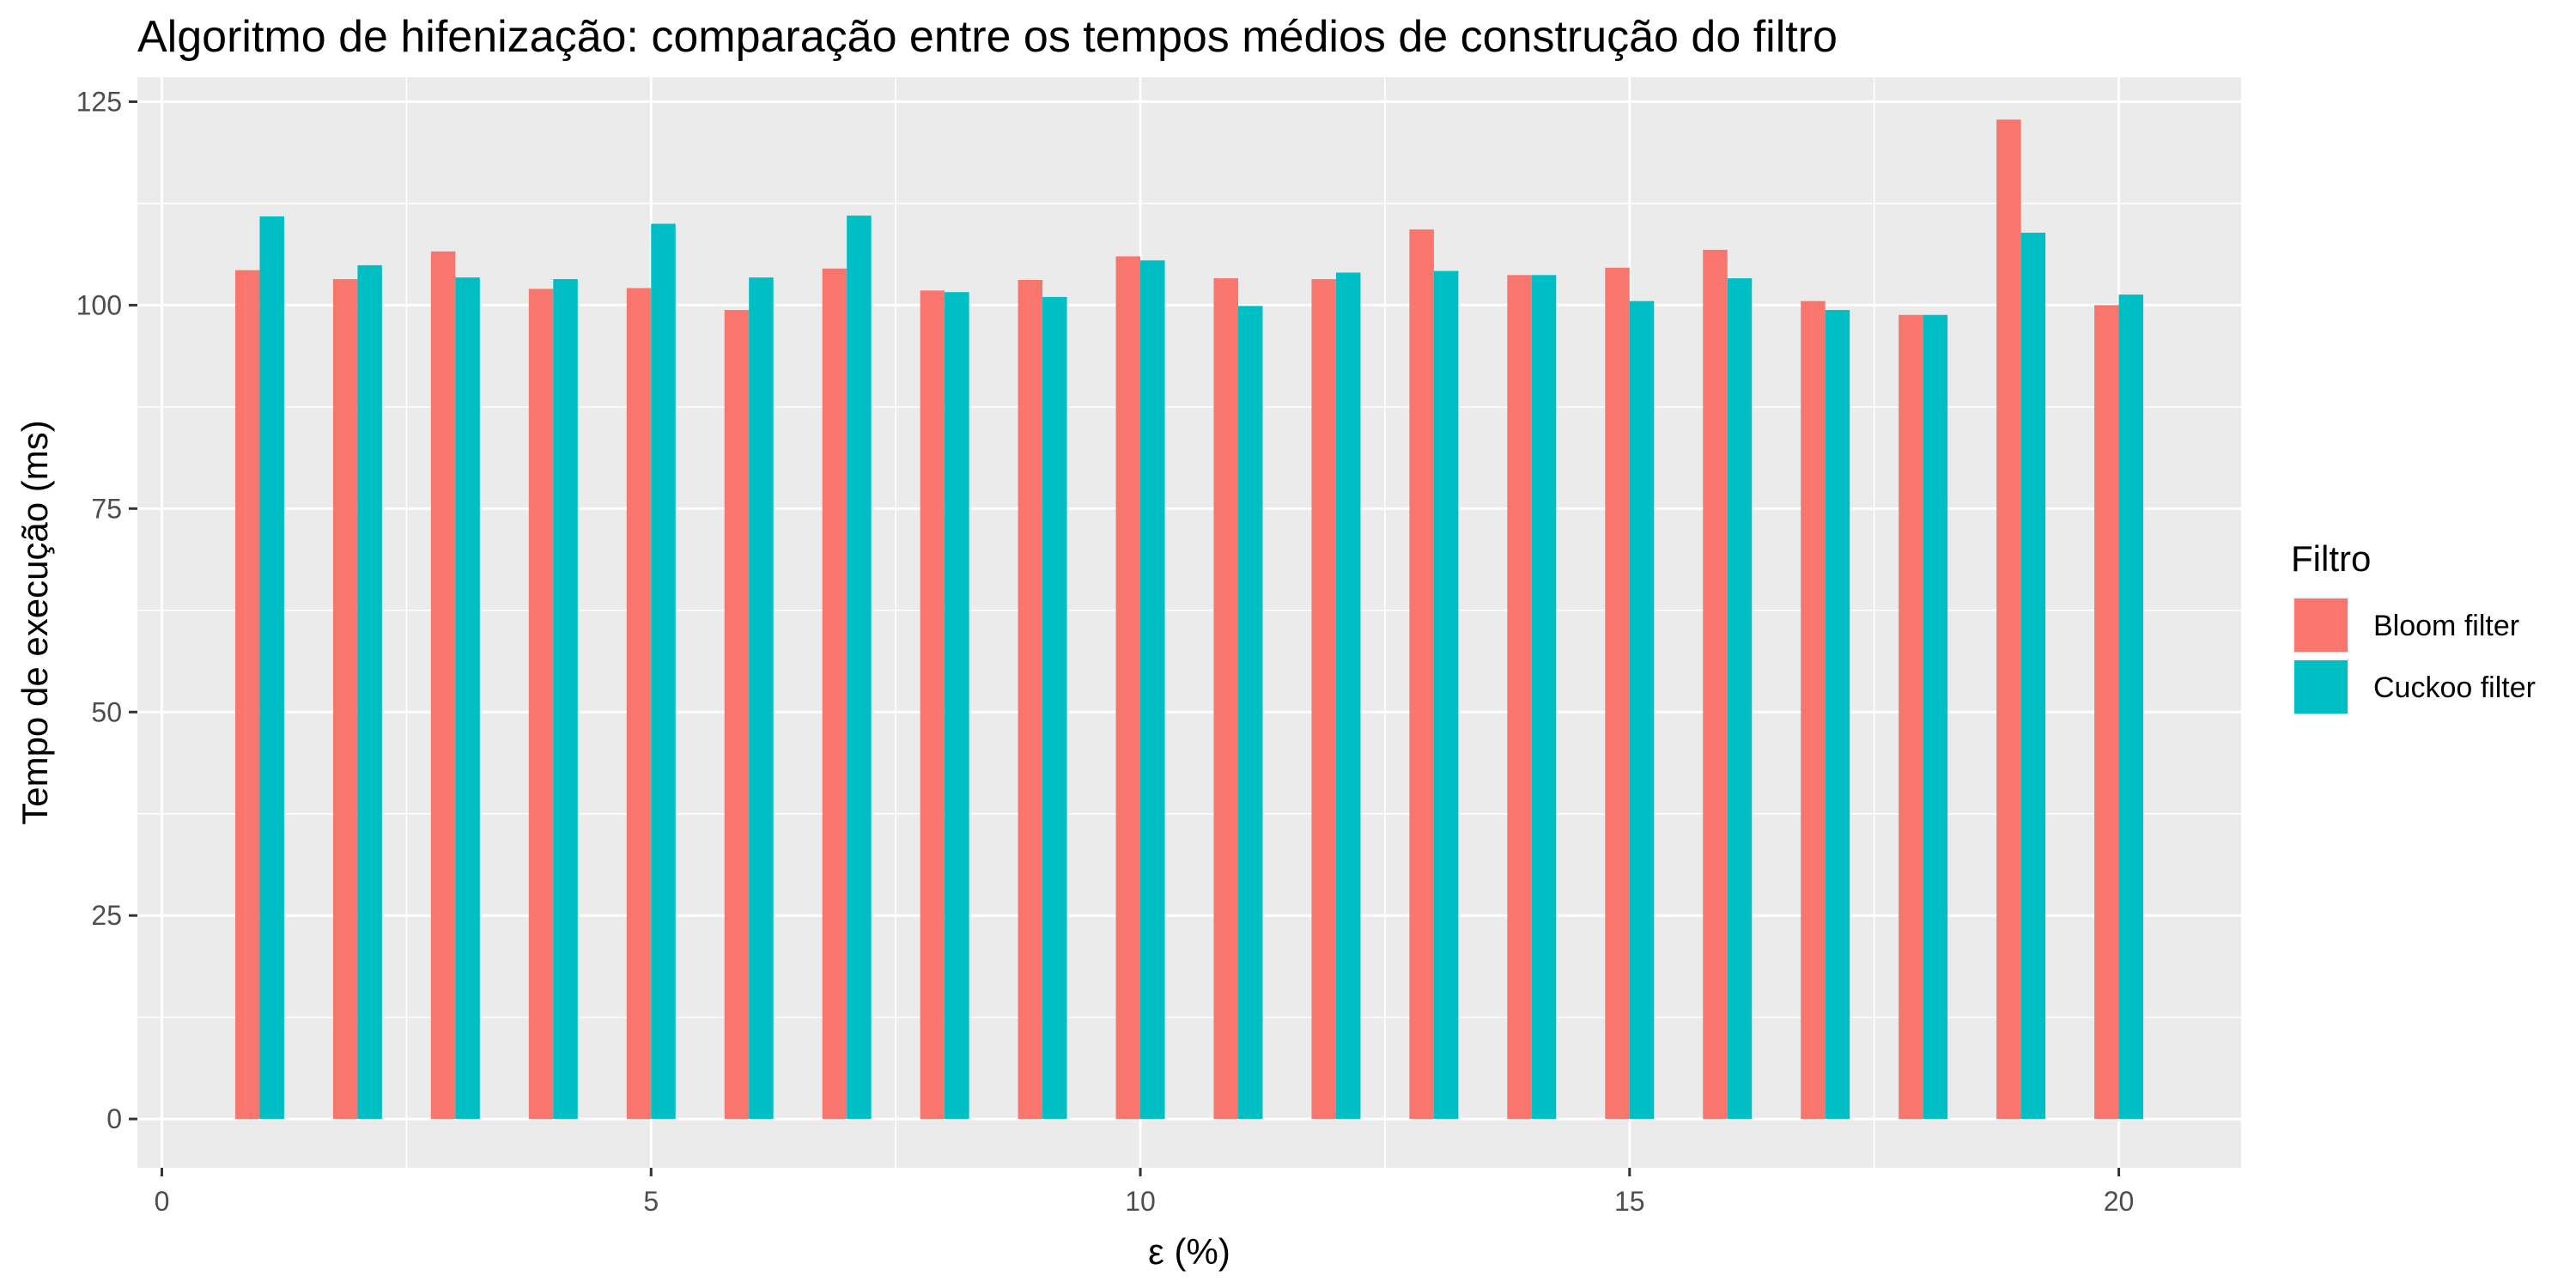 The width and height of the screenshot is (2576, 1288). What do you see at coordinates (1189, 1251) in the screenshot?
I see `x-axis-title: ε (%)` at bounding box center [1189, 1251].